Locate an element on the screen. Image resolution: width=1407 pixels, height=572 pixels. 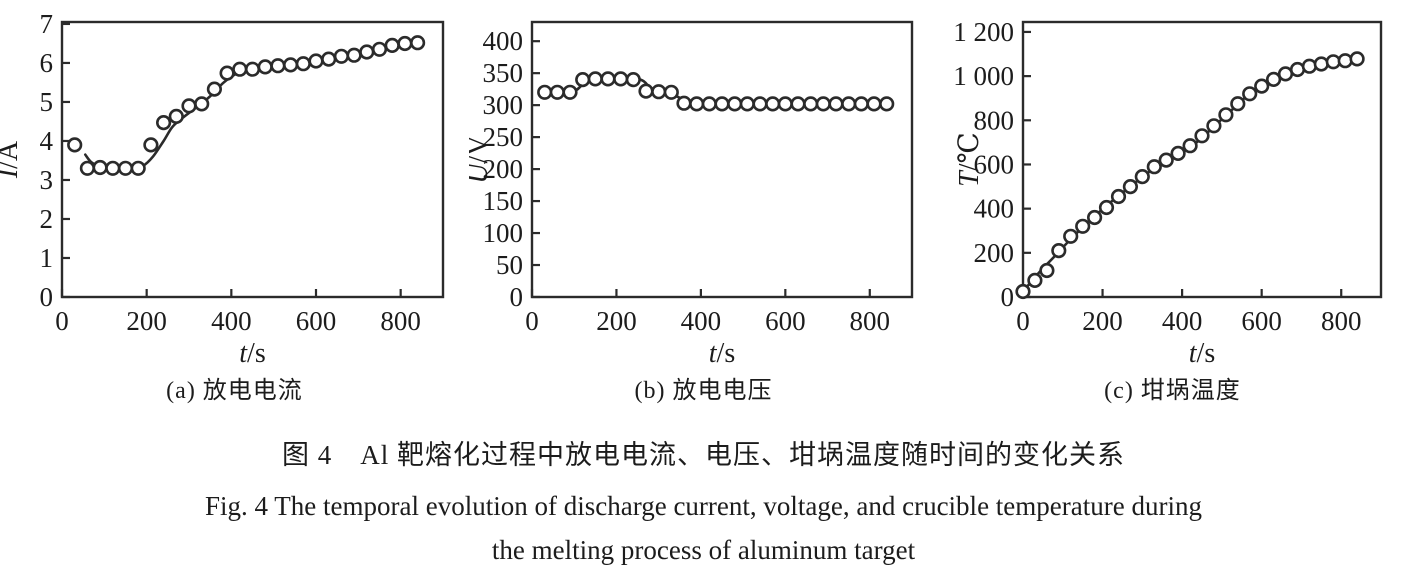
y-tick-label: 400 is located at coordinates (994, 209).